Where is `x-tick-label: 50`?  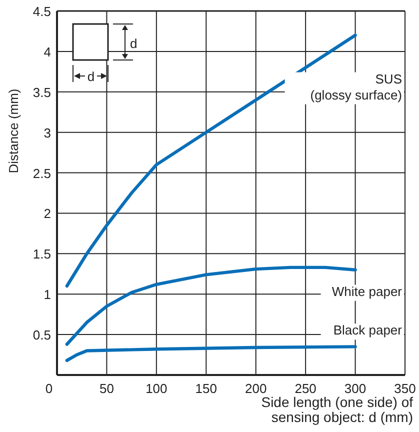 x-tick-label: 50 is located at coordinates (106, 388).